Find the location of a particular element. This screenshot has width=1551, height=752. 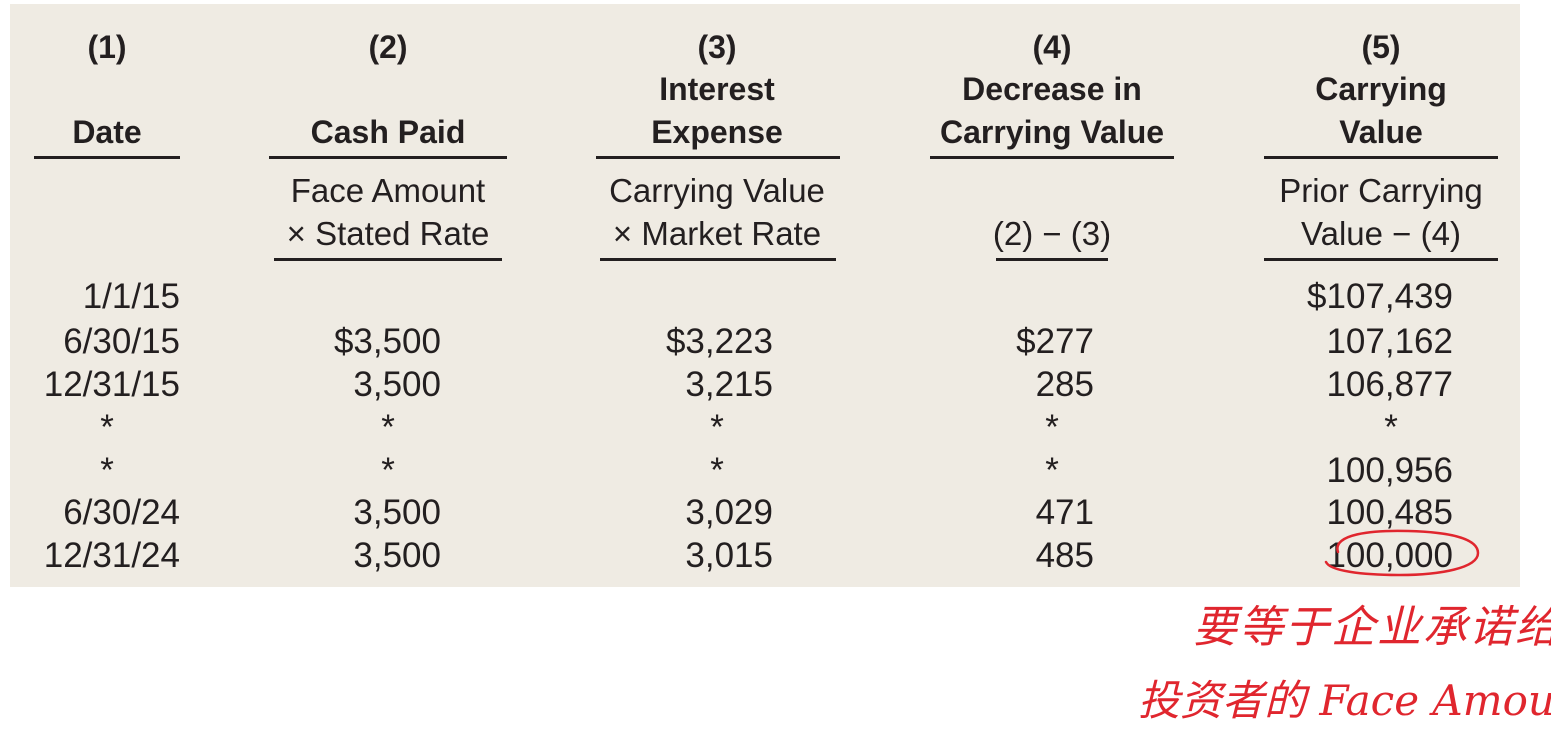

handwritten-note-line2: 投资者的 Face Amount is located at coordinates (1344, 700).